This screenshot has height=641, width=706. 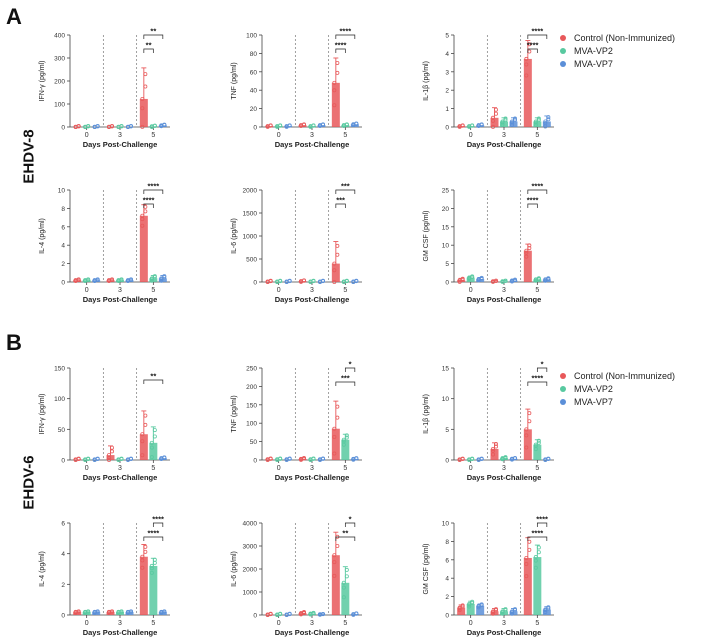 I want to click on significance-label: *, so click(x=542, y=364).